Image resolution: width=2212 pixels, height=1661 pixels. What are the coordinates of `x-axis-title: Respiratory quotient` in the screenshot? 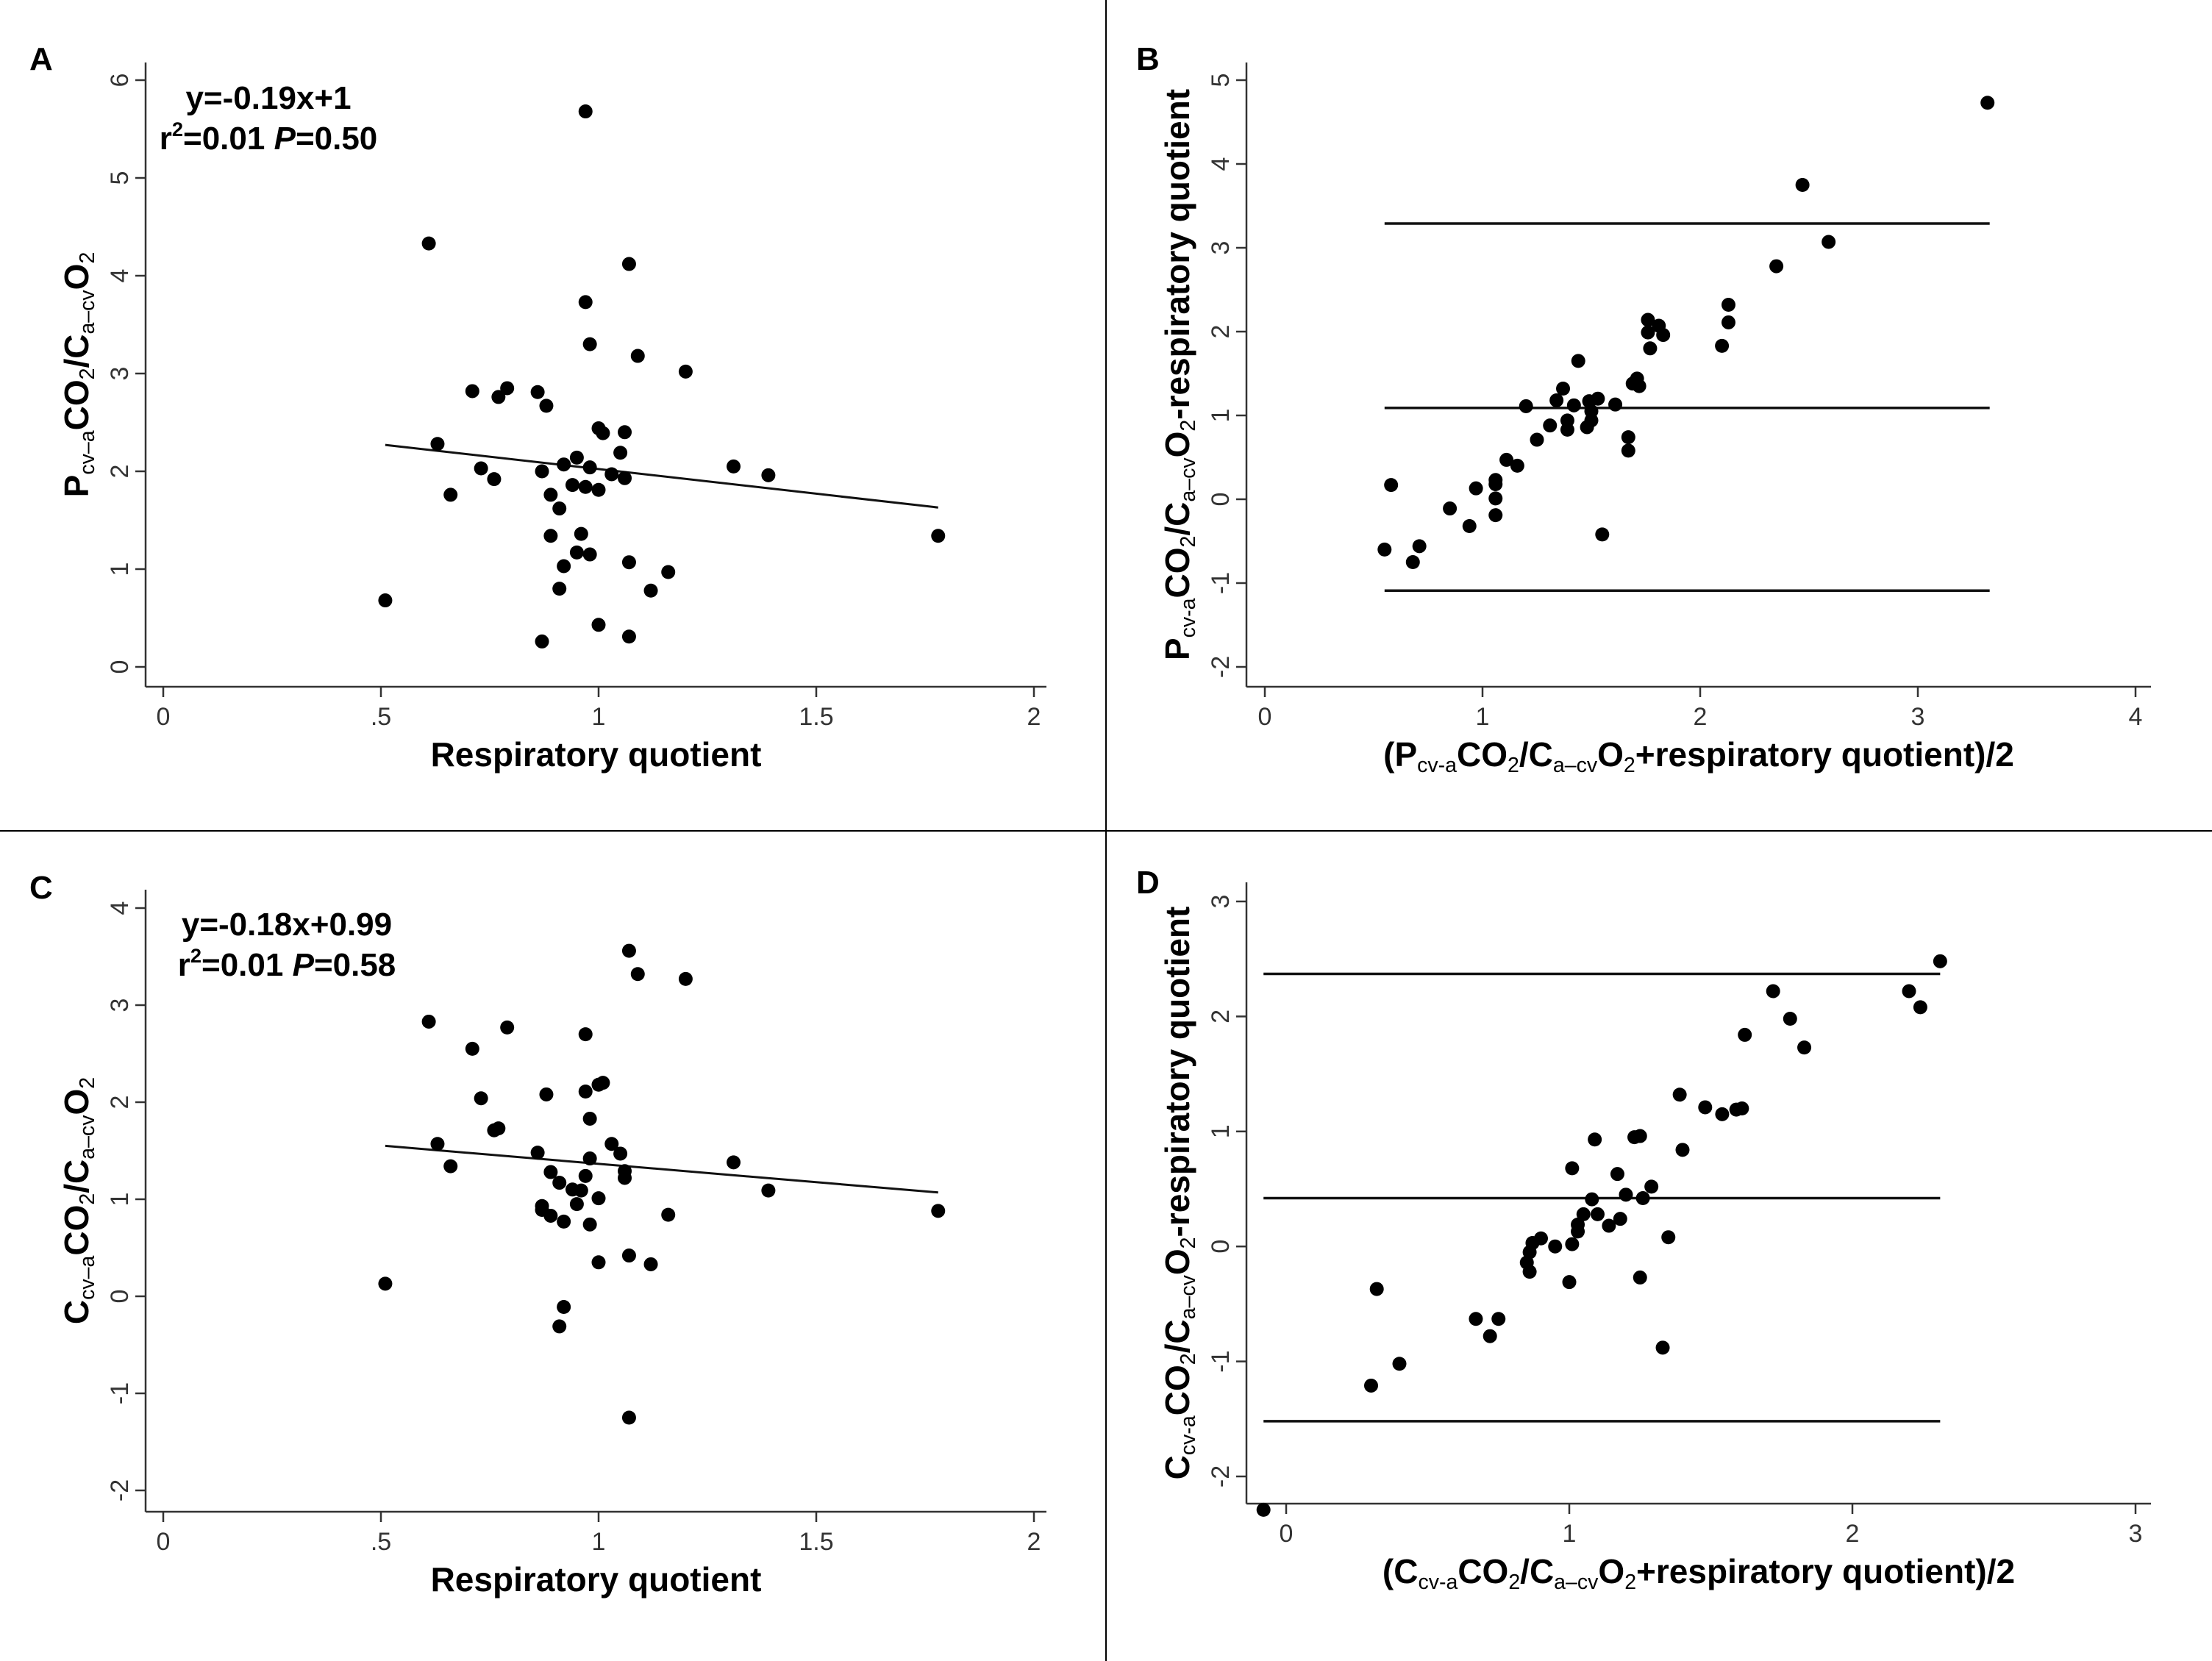 It's located at (596, 1579).